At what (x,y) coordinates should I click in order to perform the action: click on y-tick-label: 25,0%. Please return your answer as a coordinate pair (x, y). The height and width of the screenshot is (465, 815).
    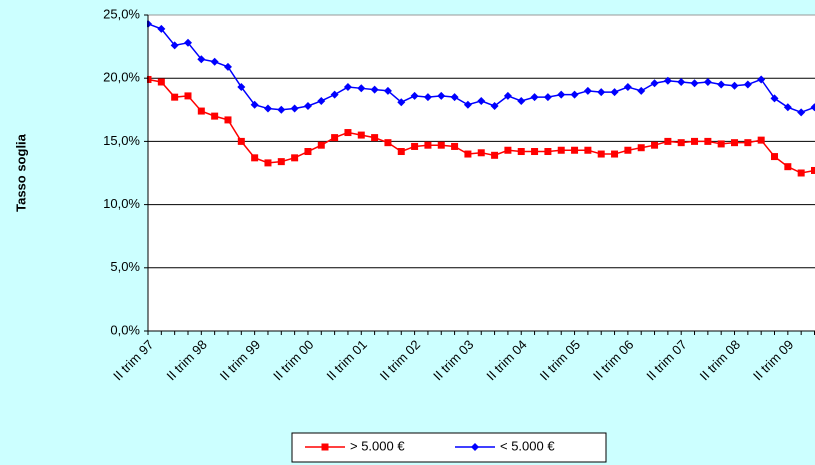
    Looking at the image, I should click on (121, 13).